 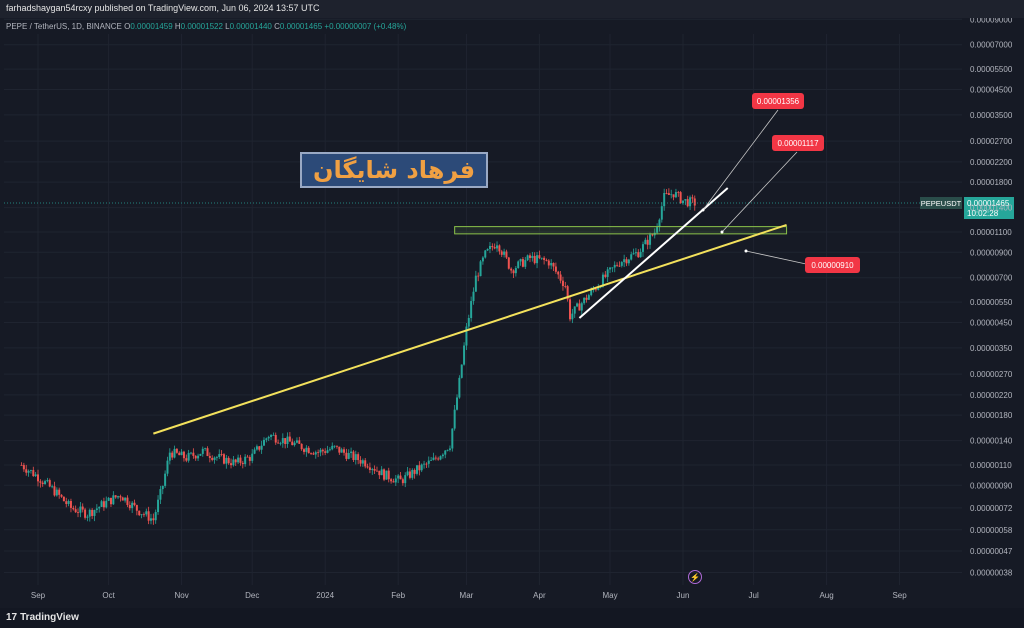 I want to click on lightning-icon: ⚡, so click(x=695, y=577).